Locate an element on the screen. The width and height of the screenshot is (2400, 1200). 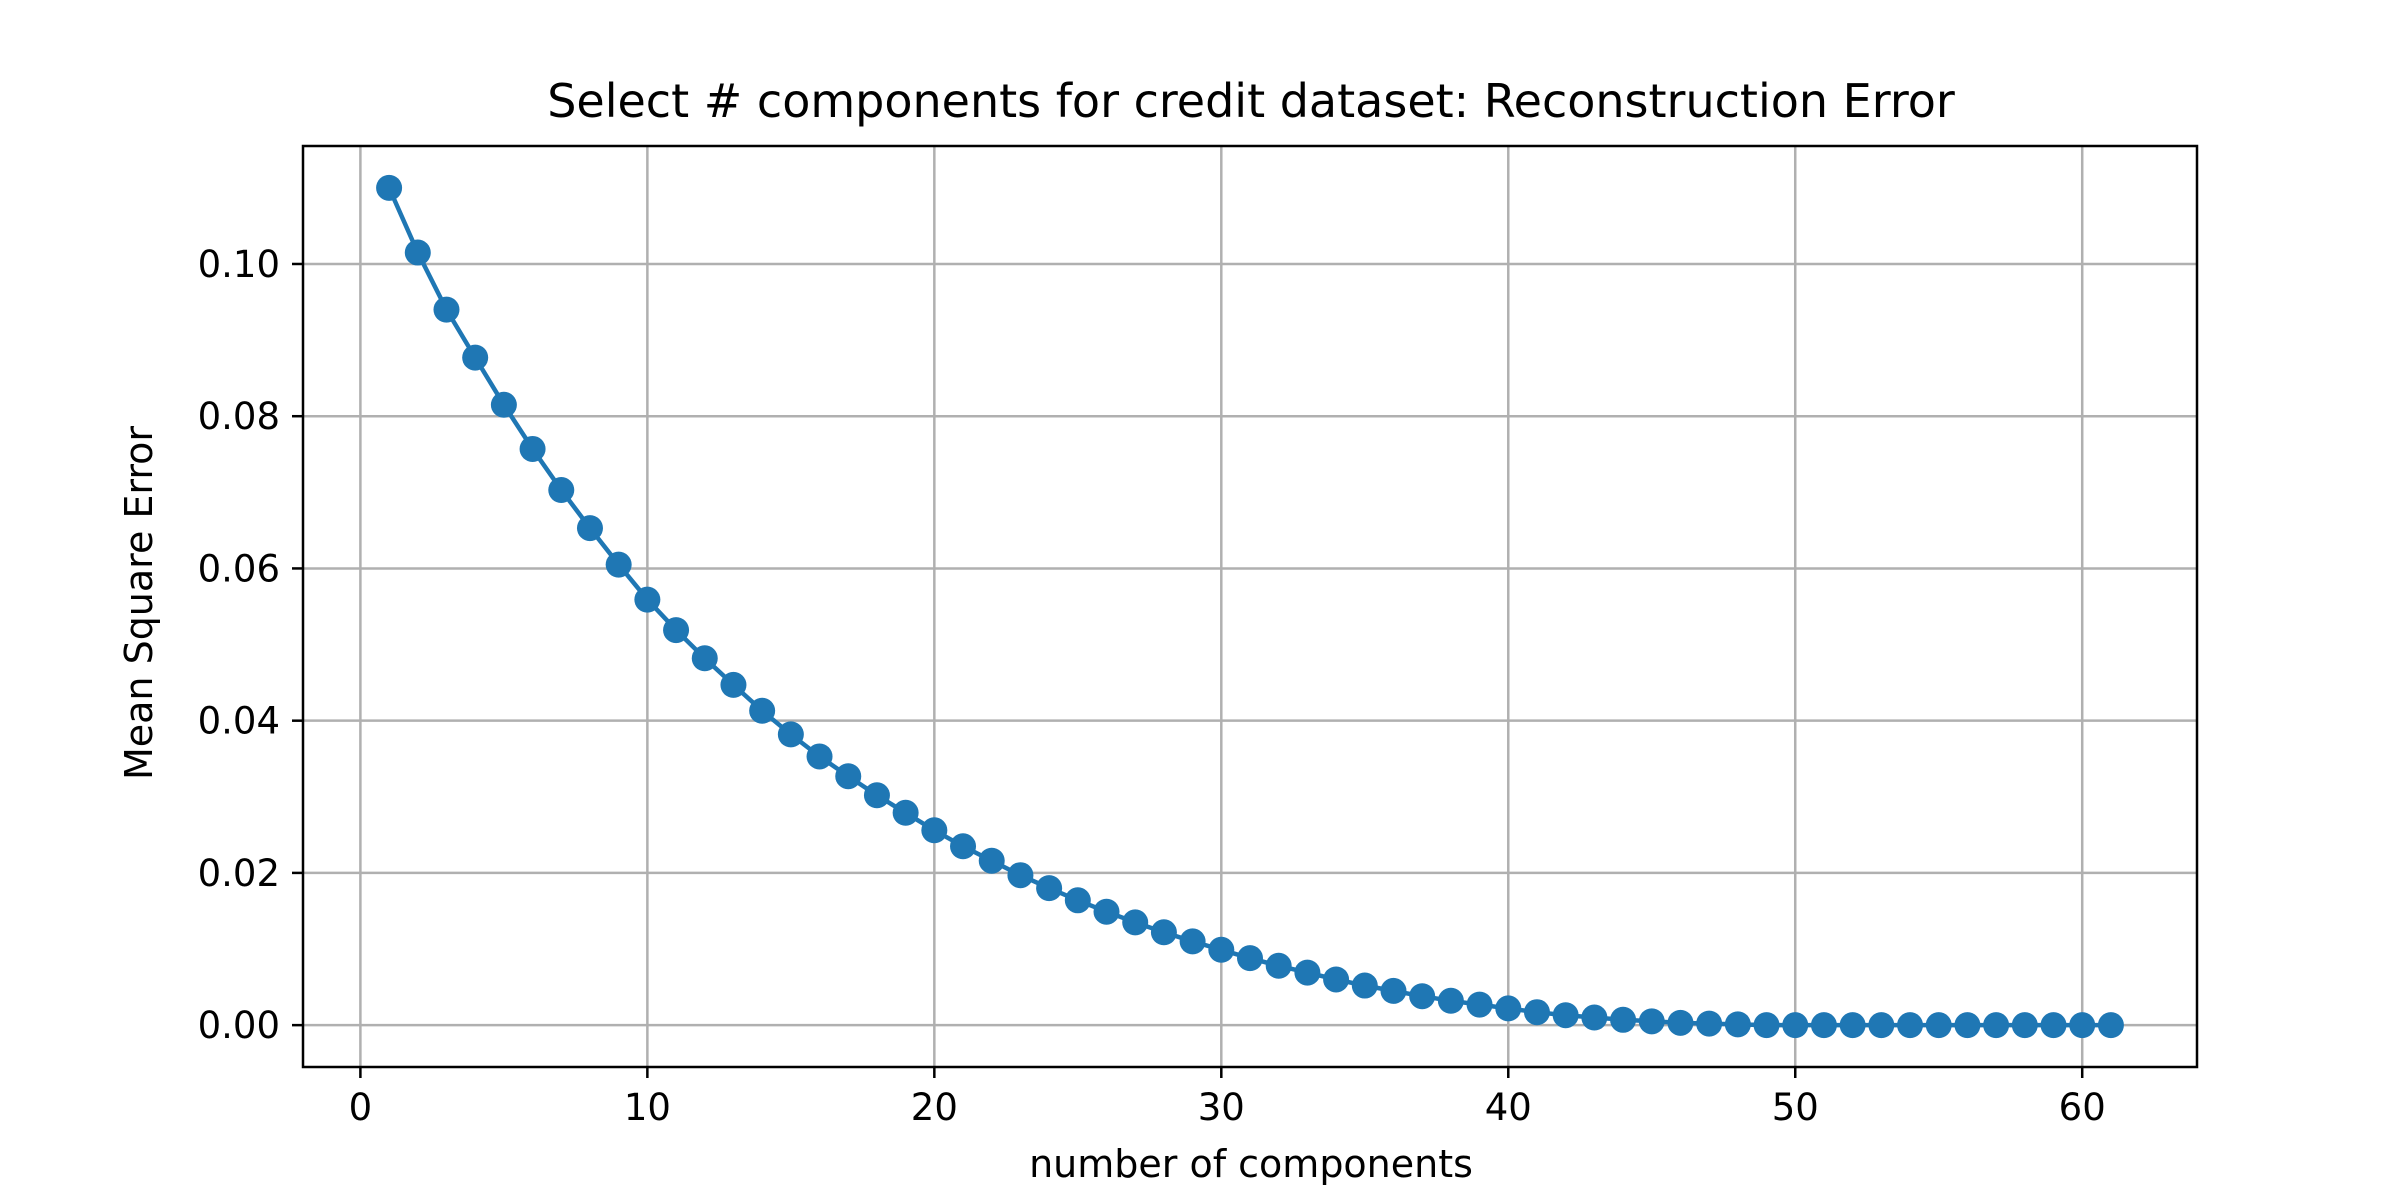
x-tick-label: 40 is located at coordinates (1508, 1107).